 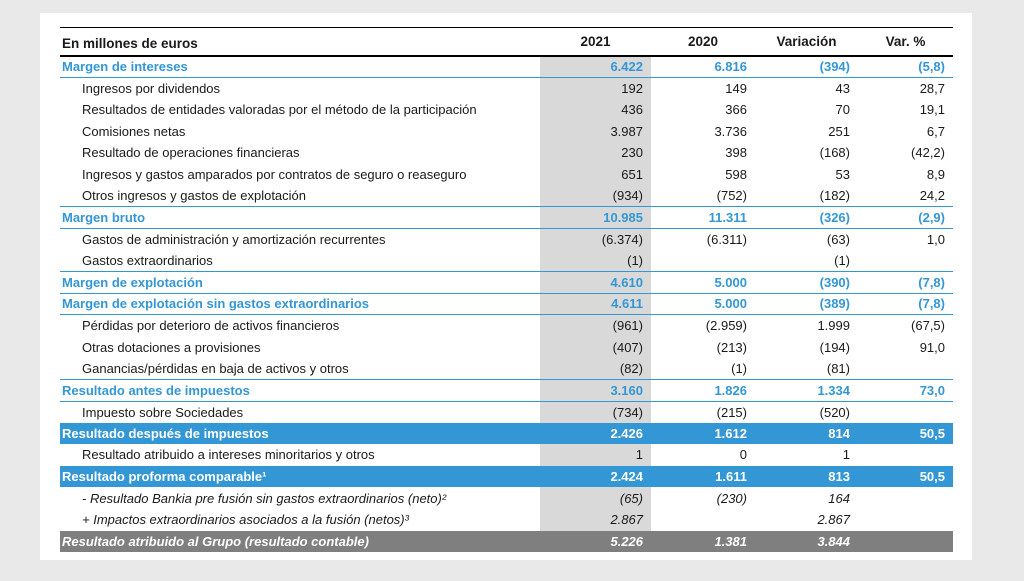 I want to click on value-variacion: 43, so click(x=842, y=88).